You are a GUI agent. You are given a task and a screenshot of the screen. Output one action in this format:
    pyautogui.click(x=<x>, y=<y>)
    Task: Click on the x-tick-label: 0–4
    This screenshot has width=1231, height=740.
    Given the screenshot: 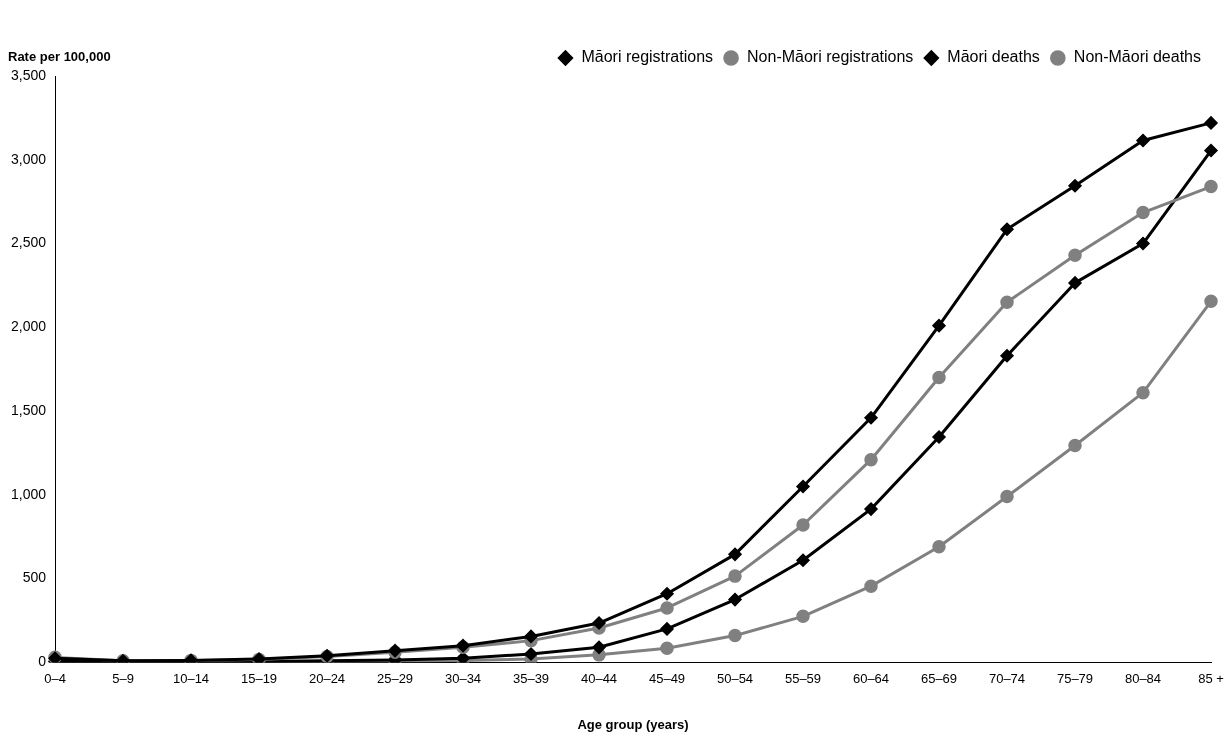 What is the action you would take?
    pyautogui.click(x=55, y=678)
    